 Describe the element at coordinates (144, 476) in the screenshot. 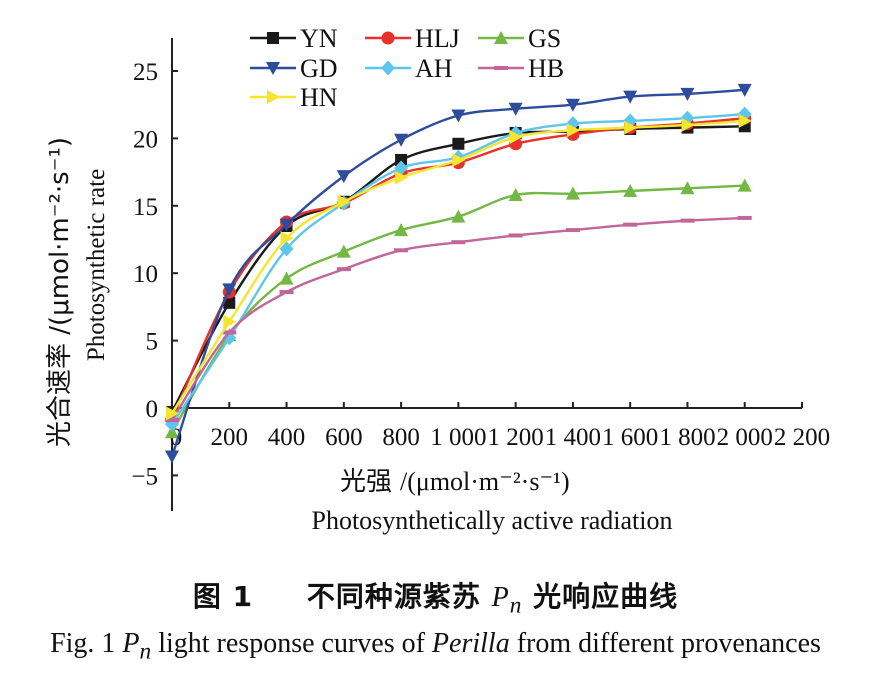

I see `y-tick-label: −5` at that location.